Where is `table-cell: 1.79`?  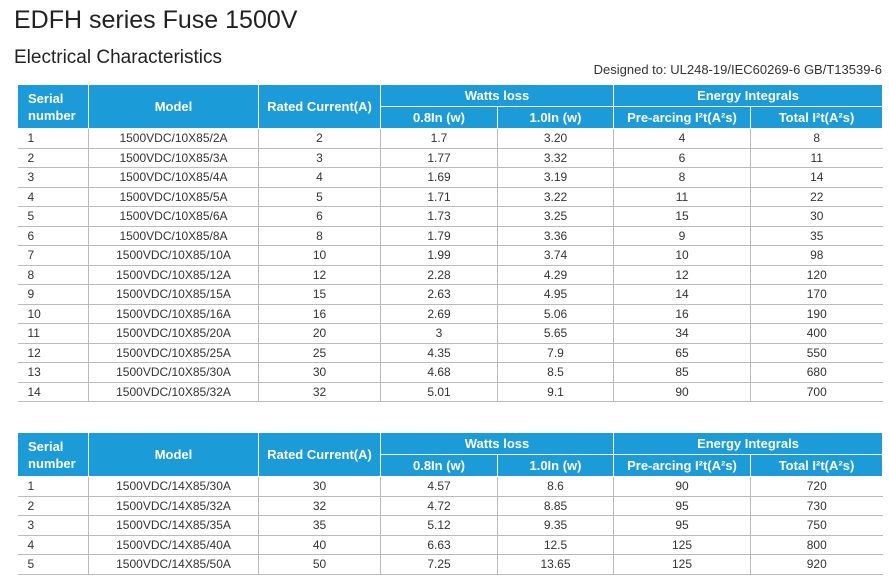
table-cell: 1.79 is located at coordinates (439, 236).